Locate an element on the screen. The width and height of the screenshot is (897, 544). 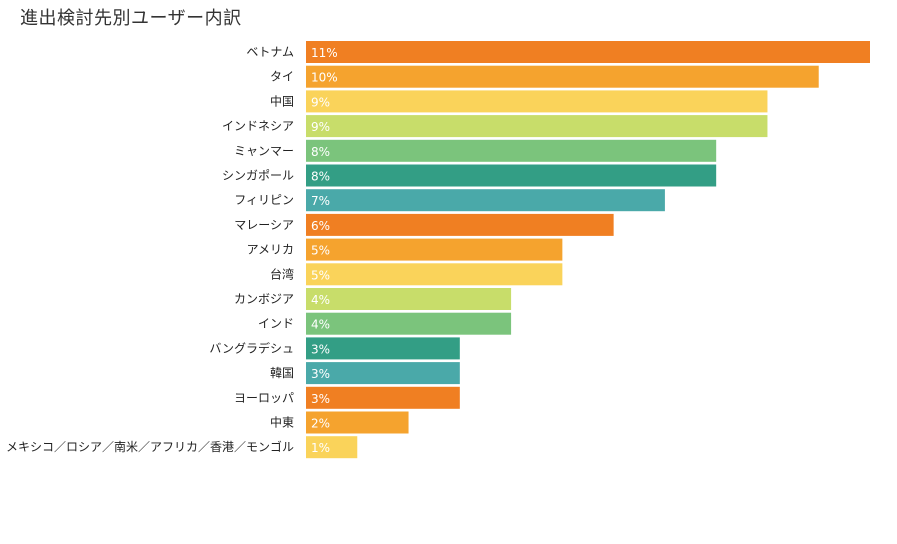
category-label-9: 台湾 is located at coordinates (282, 273).